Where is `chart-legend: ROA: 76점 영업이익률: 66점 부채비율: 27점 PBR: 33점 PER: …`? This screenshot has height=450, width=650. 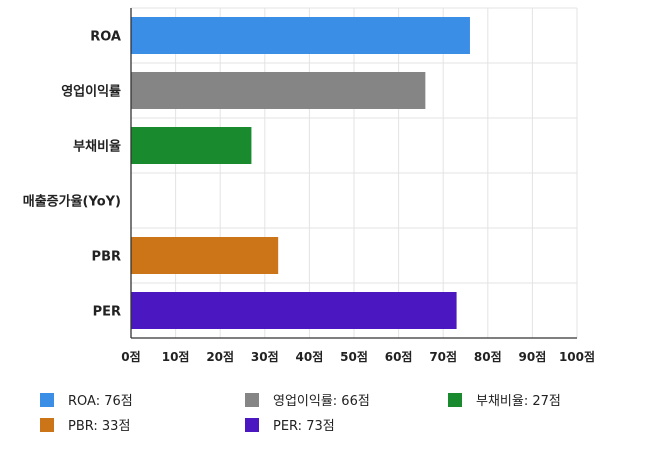 chart-legend: ROA: 76점 영업이익률: 66점 부채비율: 27점 PBR: 33점 PER: … is located at coordinates (340, 415).